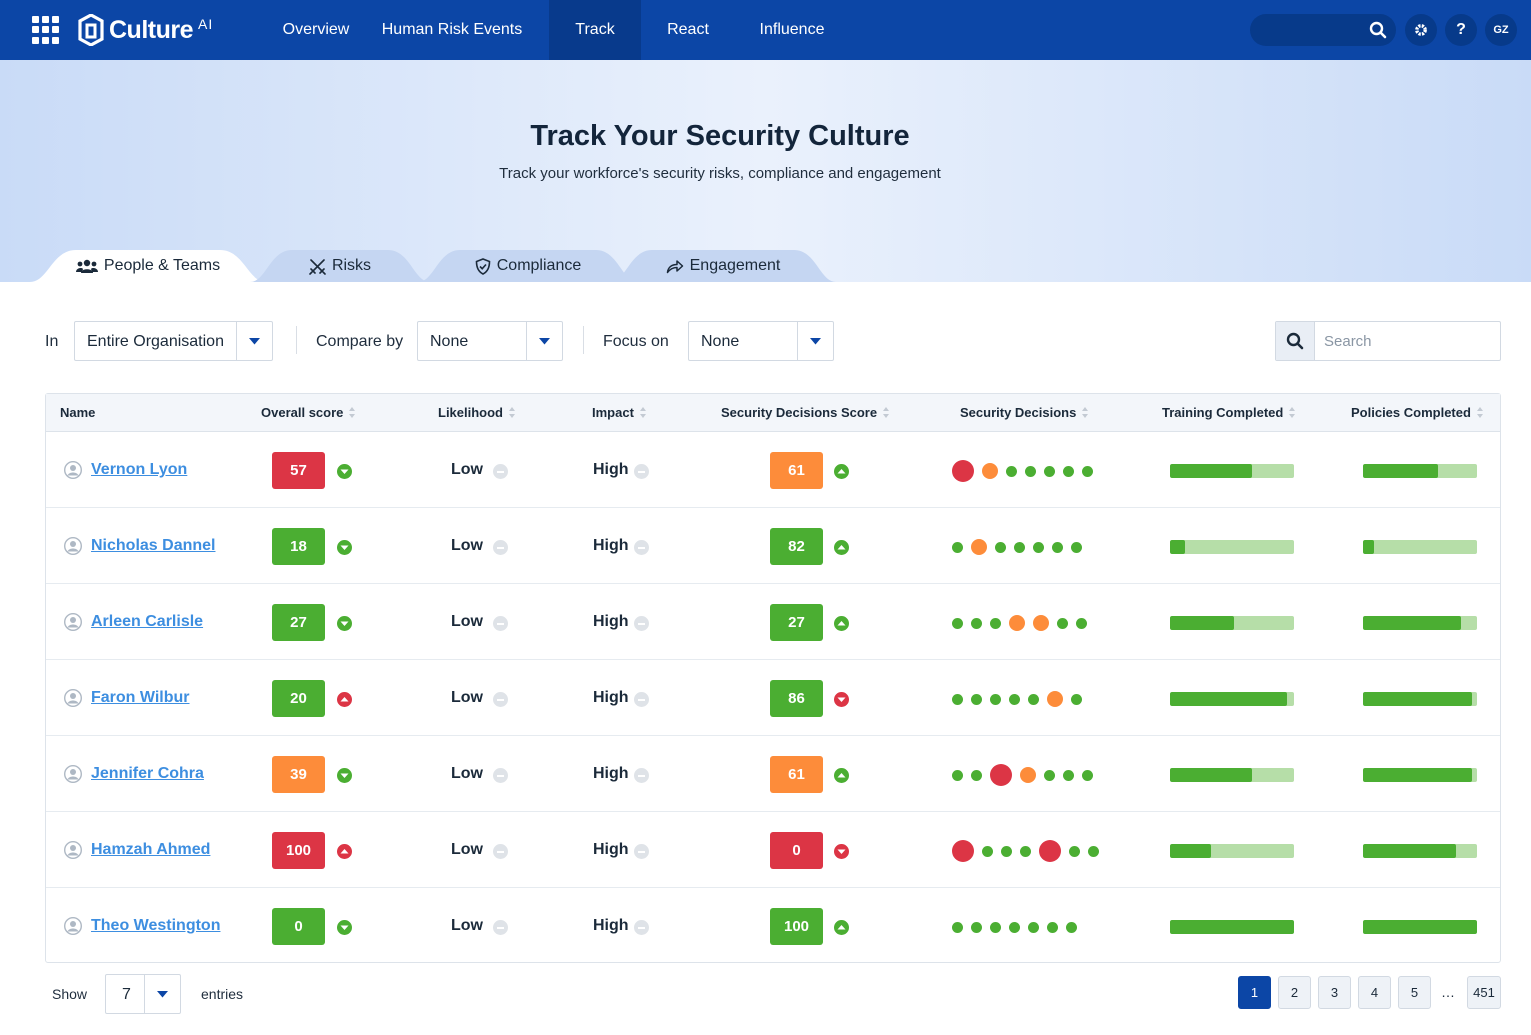  Describe the element at coordinates (1374, 992) in the screenshot. I see `page-button-4: 4` at that location.